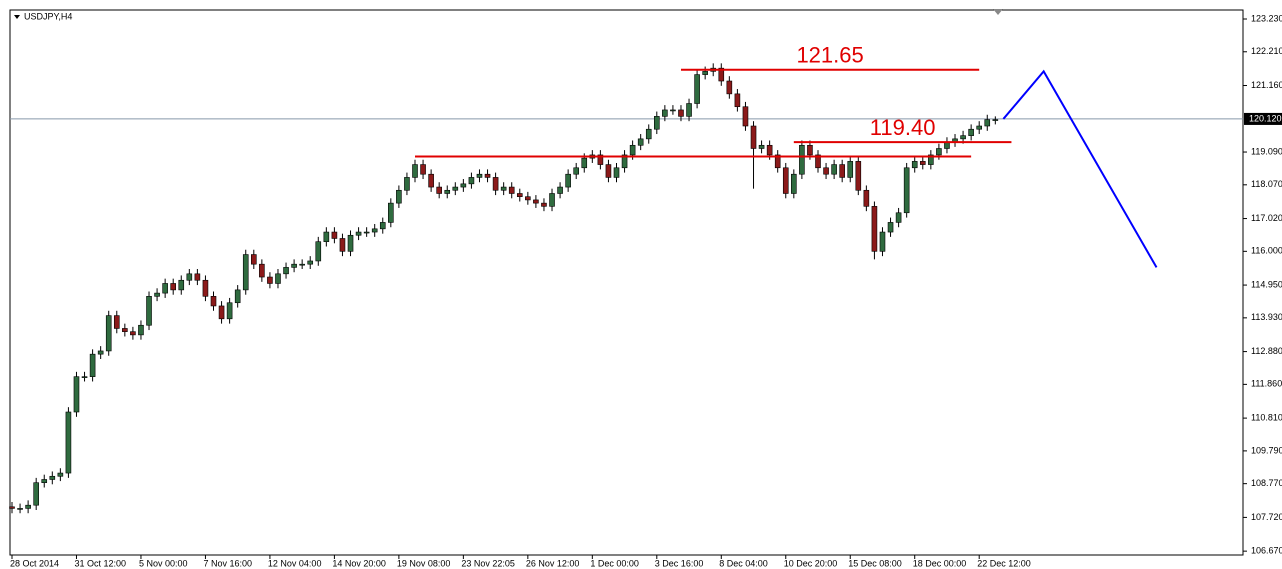 The width and height of the screenshot is (1282, 569). Describe the element at coordinates (1266, 450) in the screenshot. I see `y-tick-label: 109.790` at that location.